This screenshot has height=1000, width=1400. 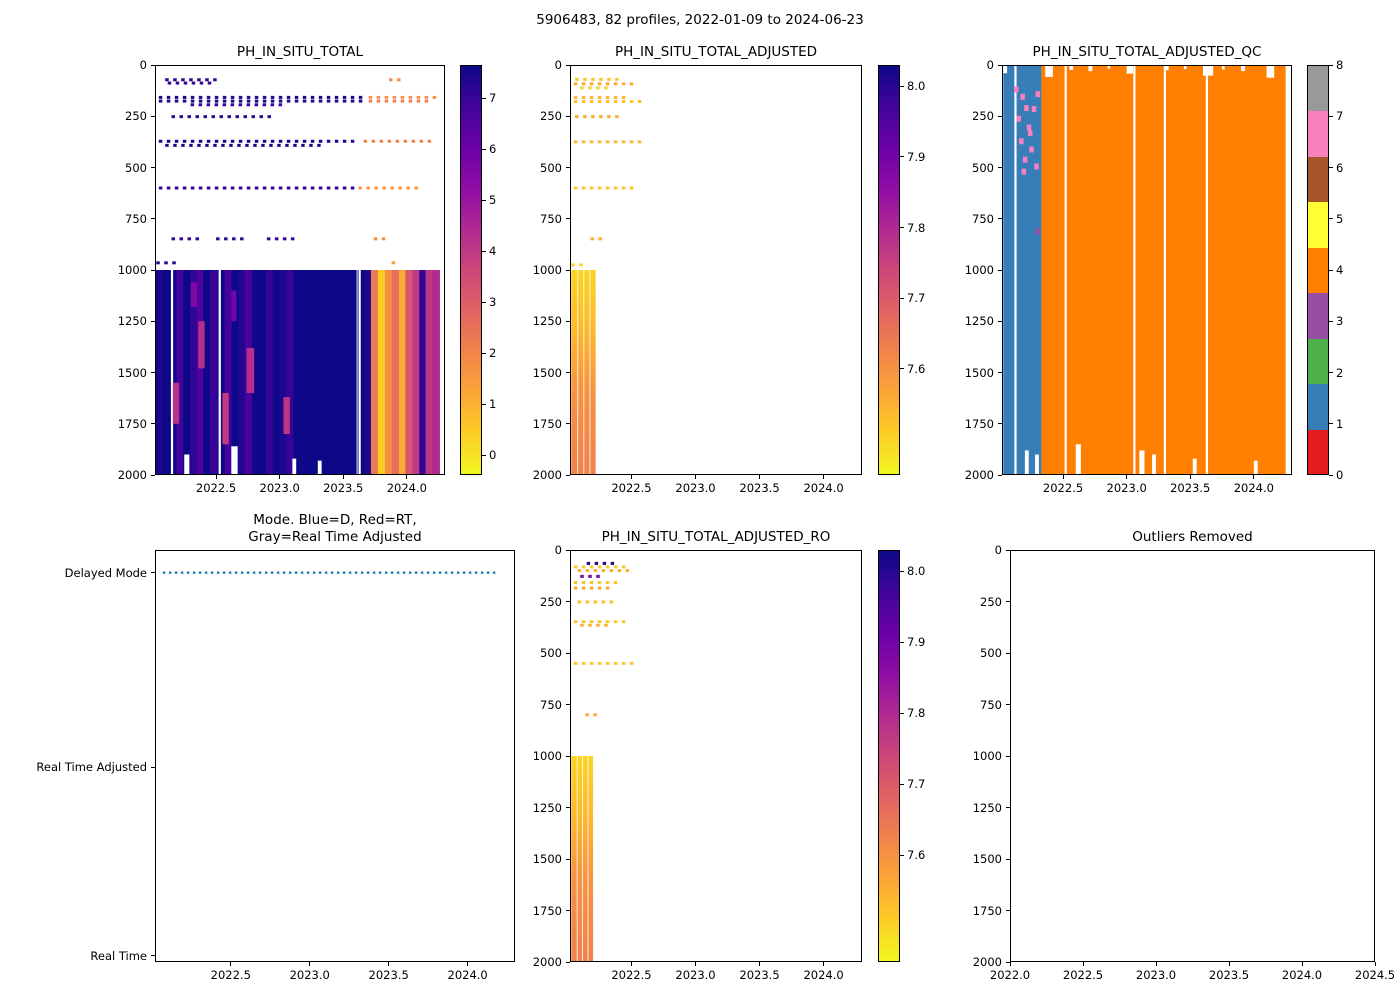 I want to click on colorbar-tick-label: 0, so click(x=493, y=455).